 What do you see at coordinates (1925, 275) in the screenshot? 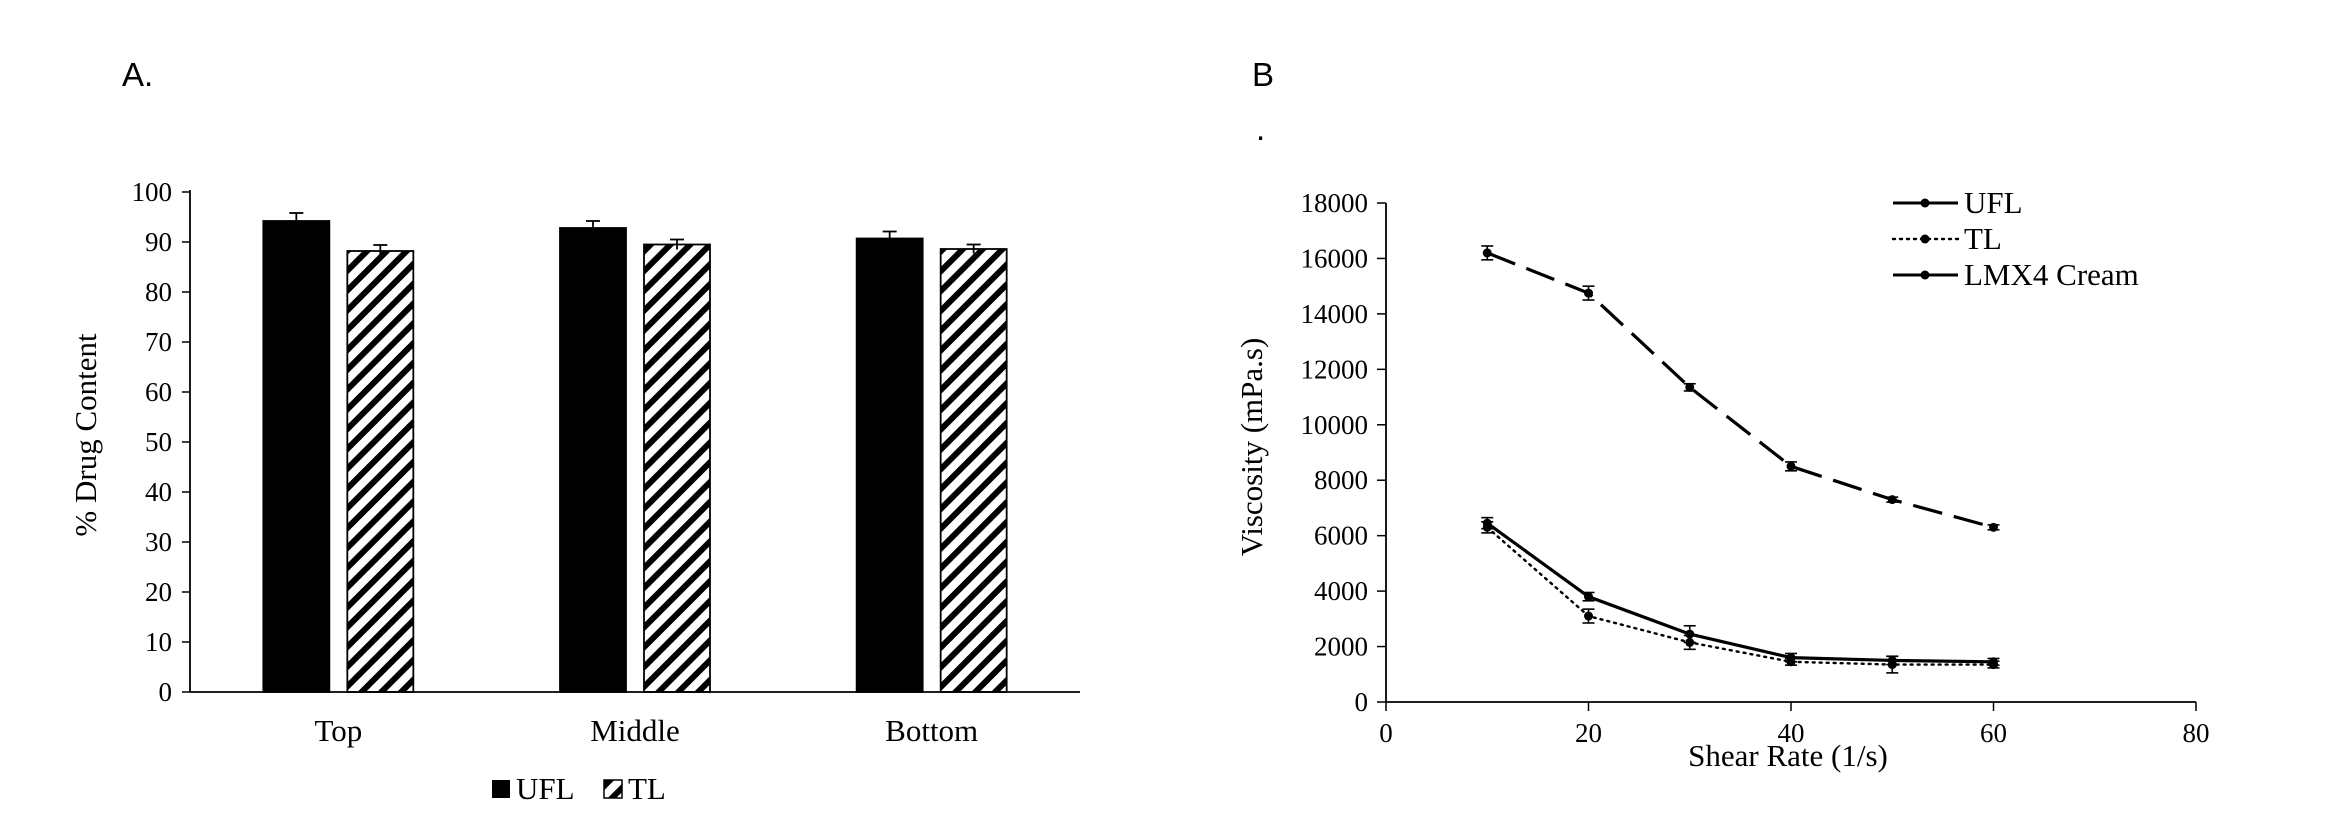
I see `legend-marker-lmx4-cream` at bounding box center [1925, 275].